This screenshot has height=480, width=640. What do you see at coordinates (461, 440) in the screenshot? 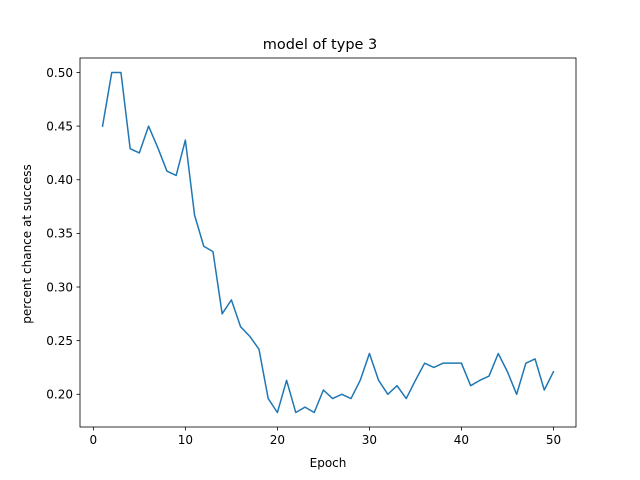
I see `x-tick-label: 40` at bounding box center [461, 440].